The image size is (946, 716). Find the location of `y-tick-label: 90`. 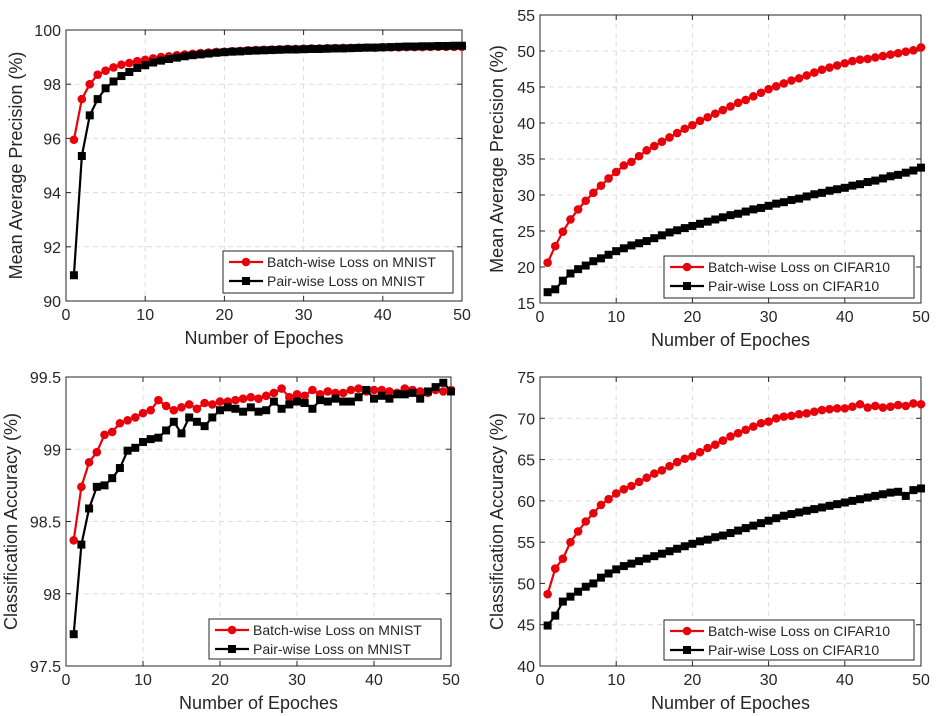

y-tick-label: 90 is located at coordinates (52, 302).